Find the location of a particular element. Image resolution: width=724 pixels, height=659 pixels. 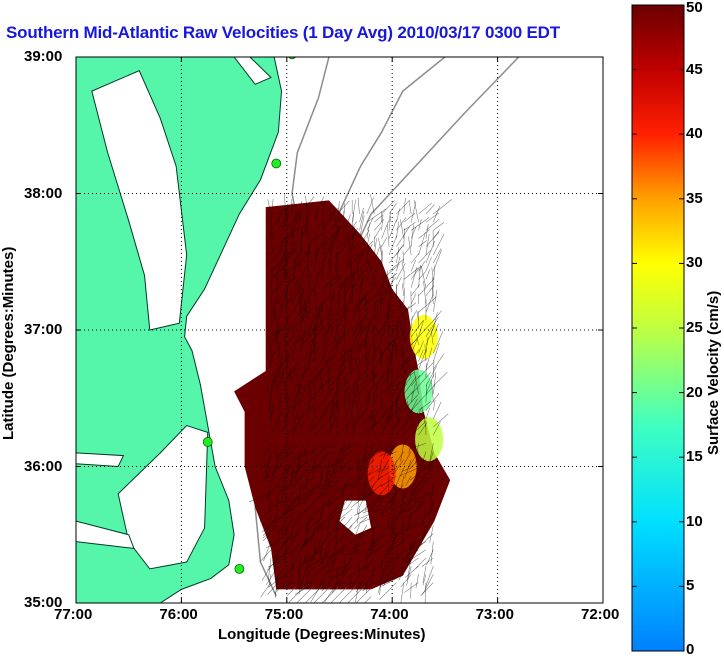

x-tick-label: 75:00 is located at coordinates (284, 614).